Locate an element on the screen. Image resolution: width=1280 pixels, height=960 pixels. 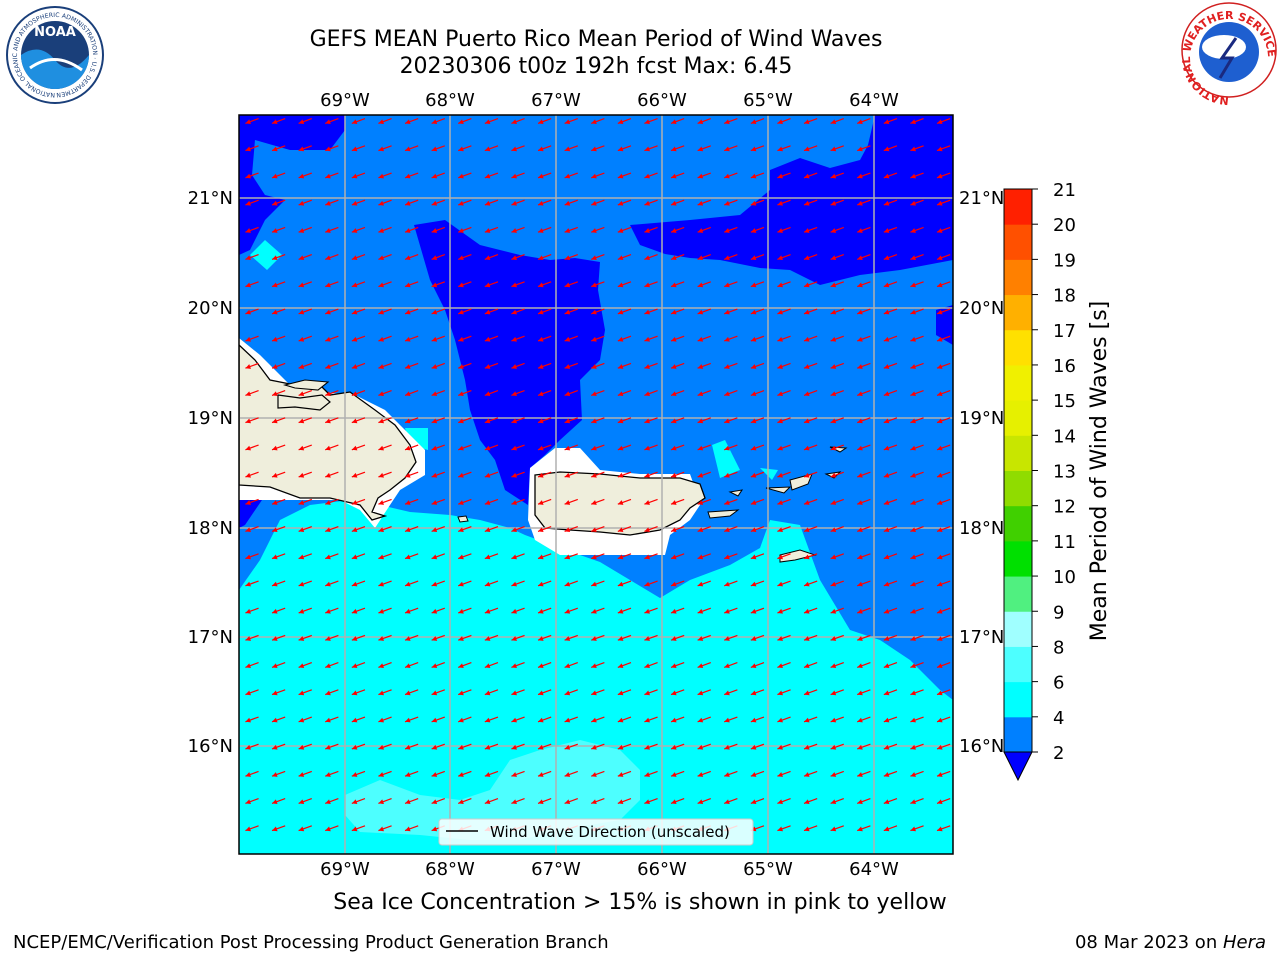
footer-date-text: 08 Mar 2023 on is located at coordinates (1148, 942).